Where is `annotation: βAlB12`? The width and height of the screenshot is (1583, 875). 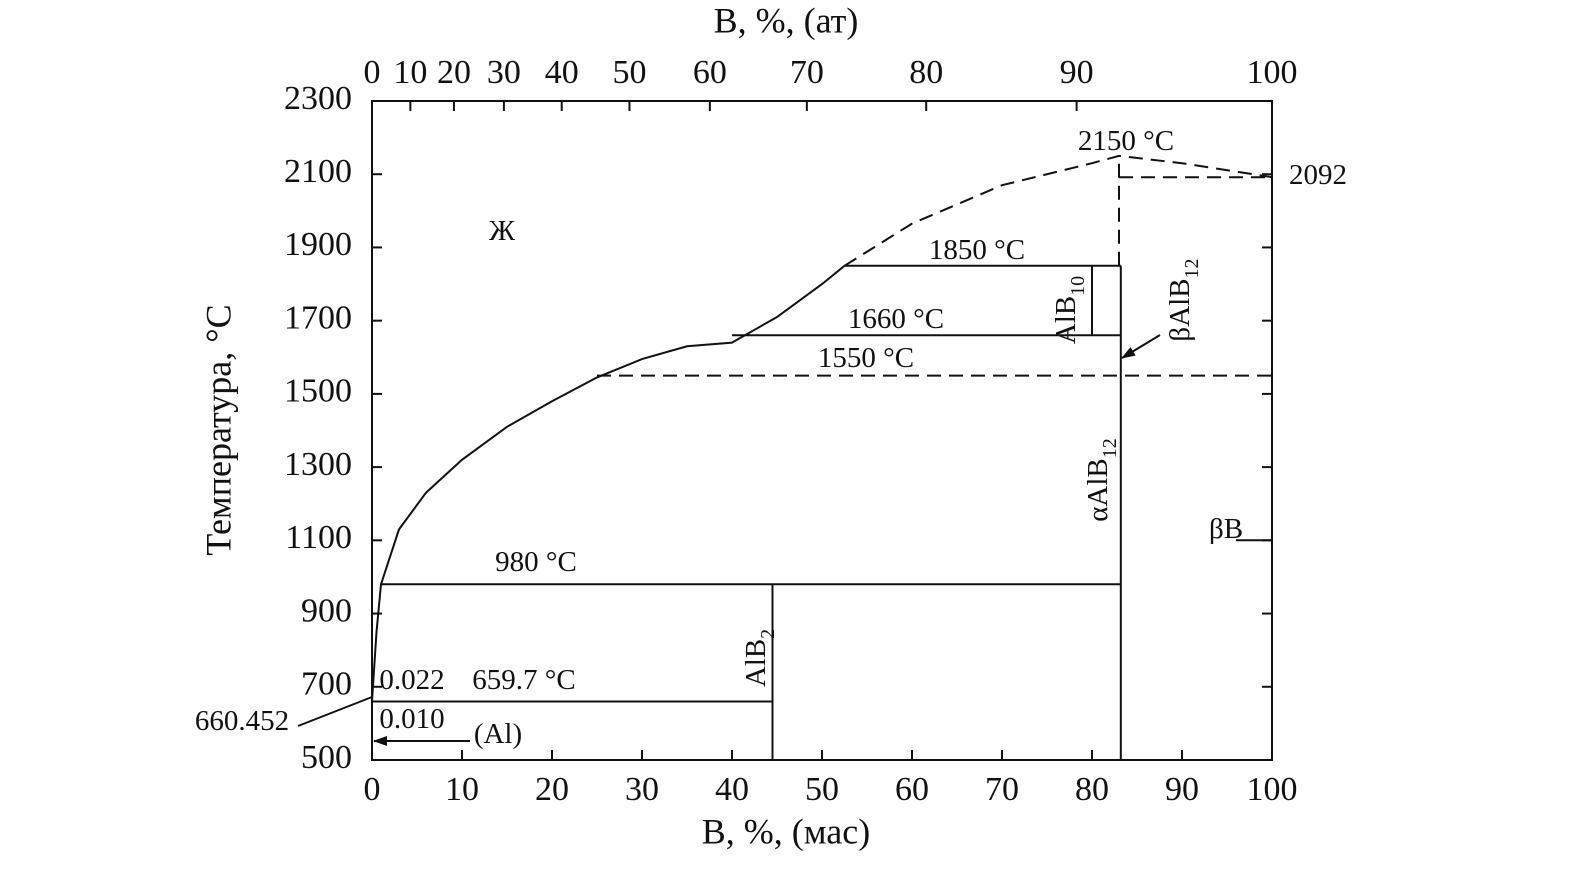 annotation: βAlB12 is located at coordinates (1183, 299).